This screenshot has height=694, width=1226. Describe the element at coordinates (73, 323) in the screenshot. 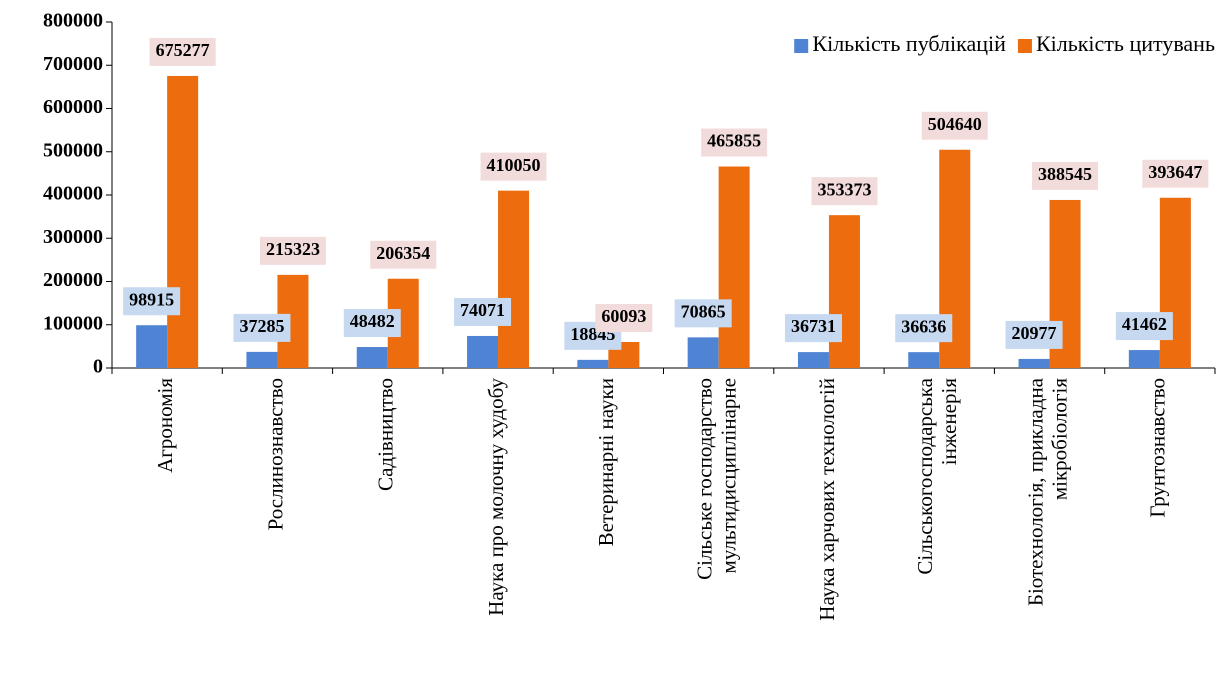

I see `y-tick-label: 100000` at that location.